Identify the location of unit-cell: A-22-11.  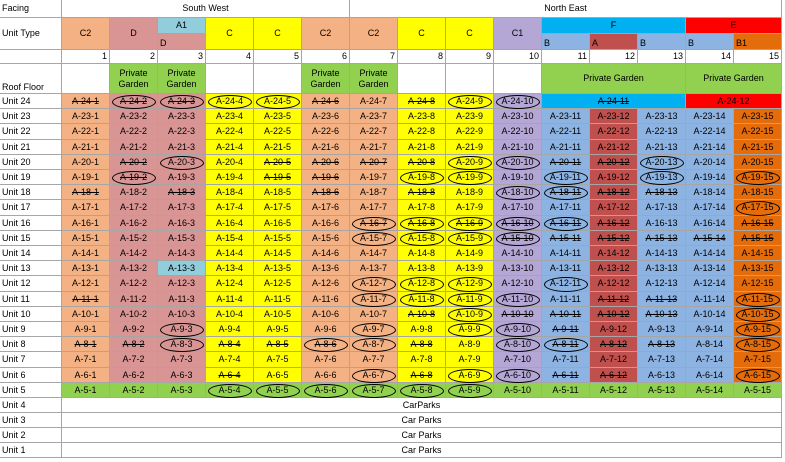
(566, 132).